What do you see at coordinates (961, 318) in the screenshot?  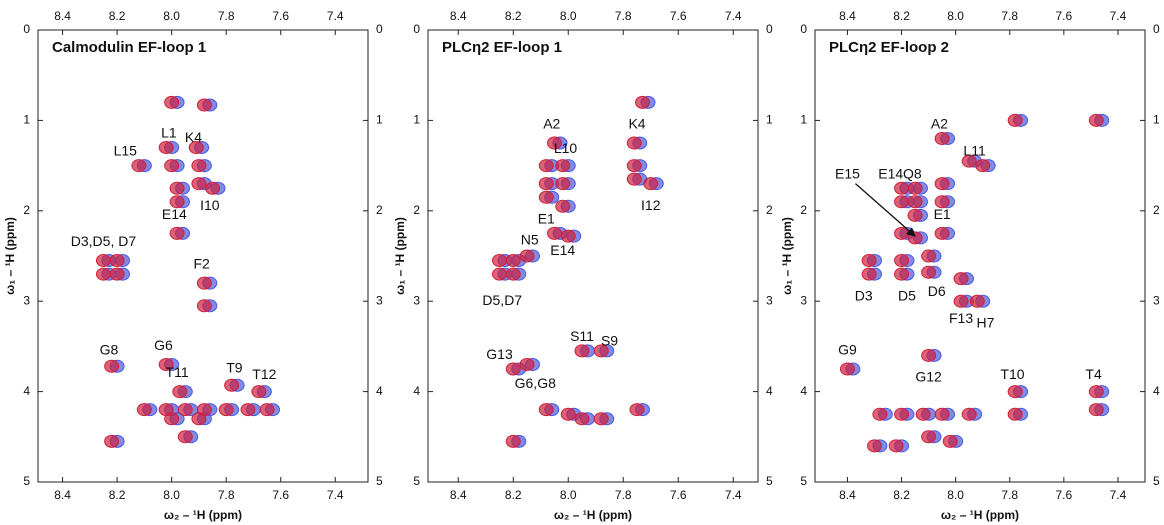 I see `peak-label: F13` at bounding box center [961, 318].